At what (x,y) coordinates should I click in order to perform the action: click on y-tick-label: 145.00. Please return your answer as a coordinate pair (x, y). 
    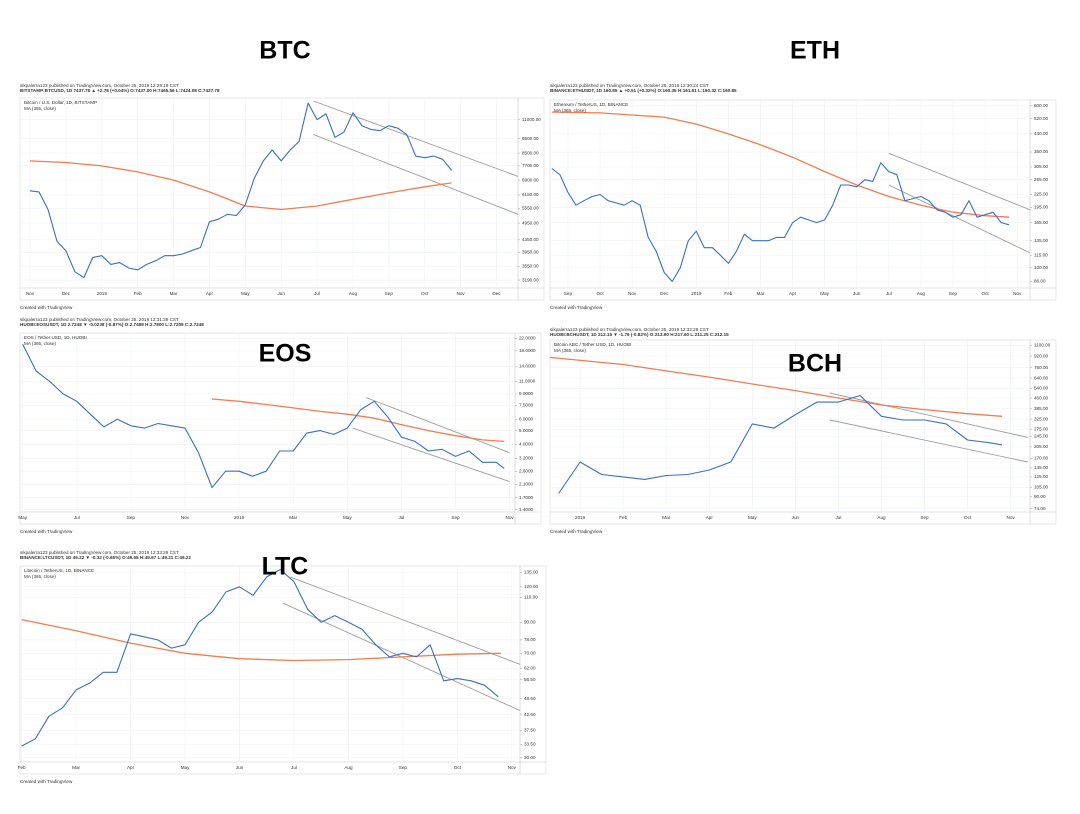
    Looking at the image, I should click on (1041, 467).